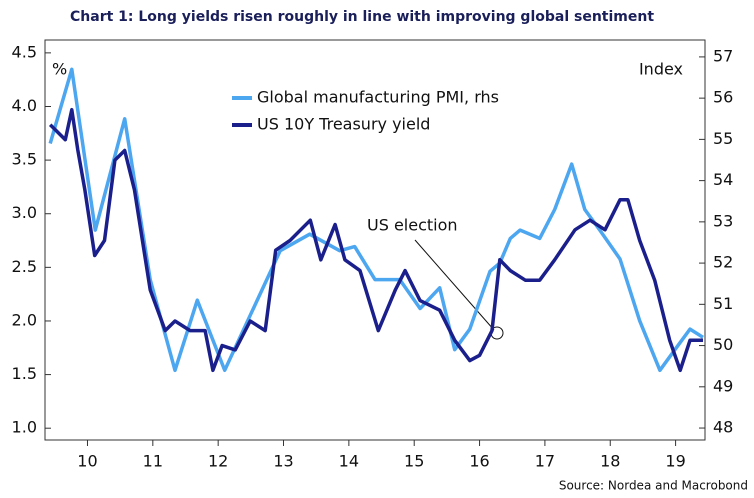 This screenshot has width=754, height=498. What do you see at coordinates (675, 461) in the screenshot?
I see `x-tick-label: 19` at bounding box center [675, 461].